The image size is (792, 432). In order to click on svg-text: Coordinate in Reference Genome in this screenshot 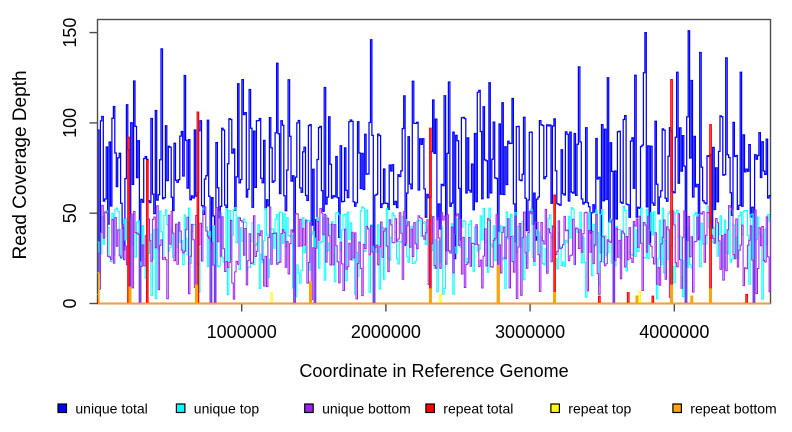, I will do `click(433, 371)`.